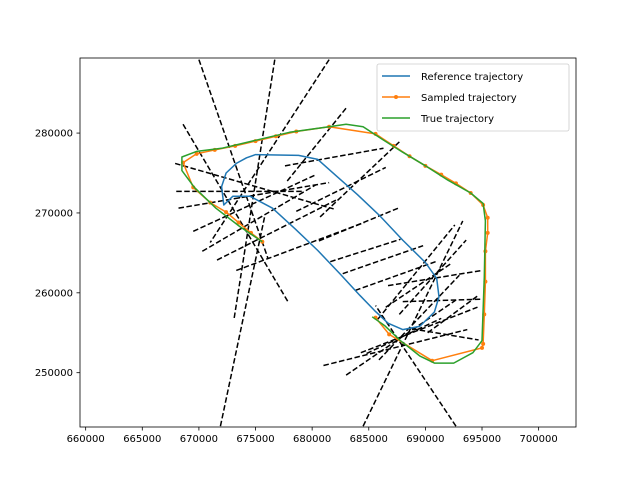 The width and height of the screenshot is (640, 480). What do you see at coordinates (255, 439) in the screenshot?
I see `x-tick-label-4: 675000` at bounding box center [255, 439].